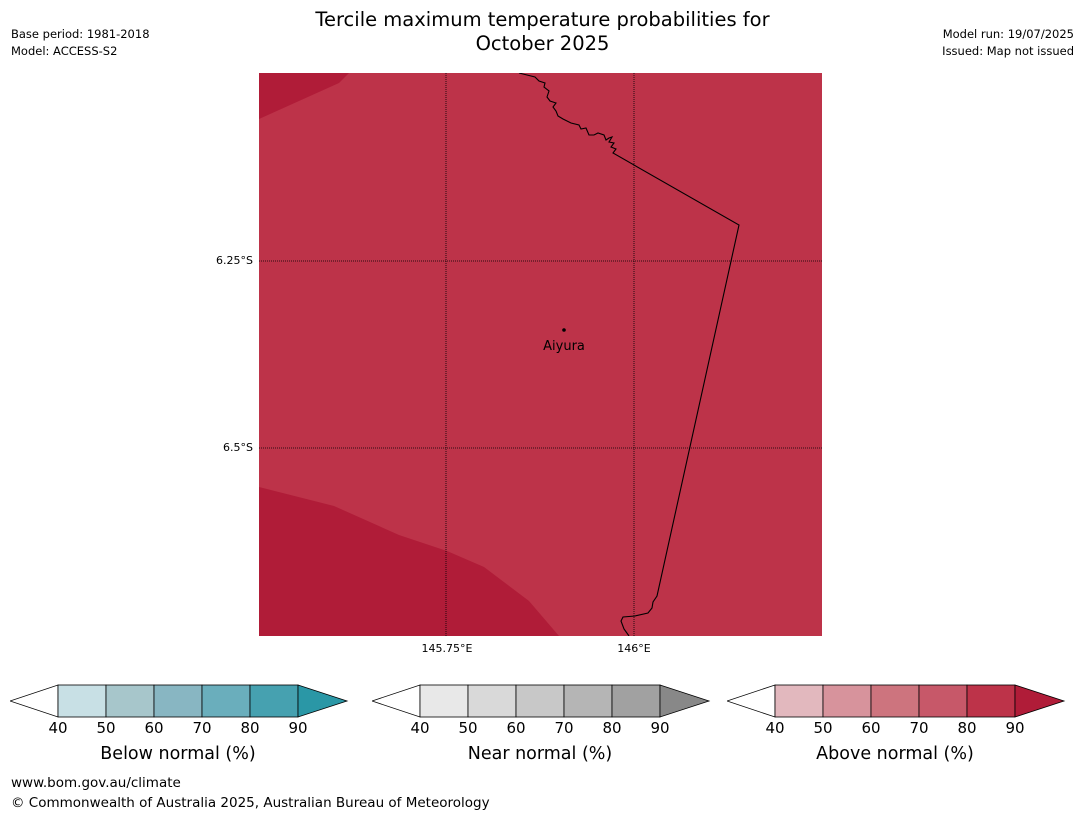 The height and width of the screenshot is (816, 1085). I want to click on footer-url: www.bom.gov.au/climate, so click(96, 783).